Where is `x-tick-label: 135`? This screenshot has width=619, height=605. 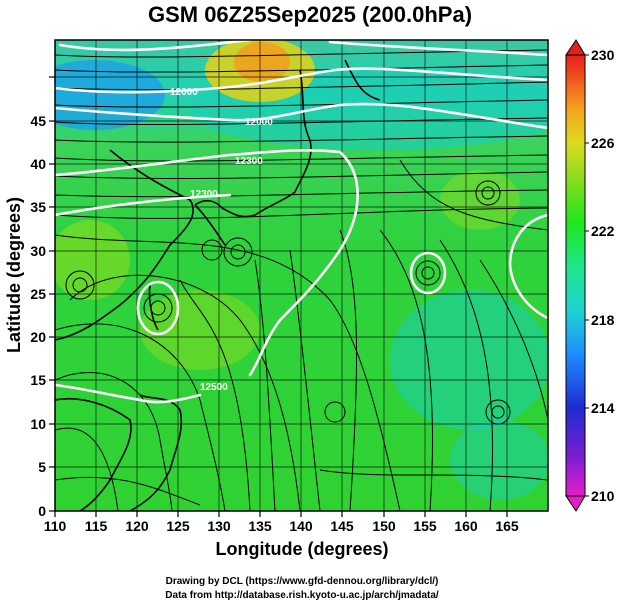 x-tick-label: 135 is located at coordinates (260, 526).